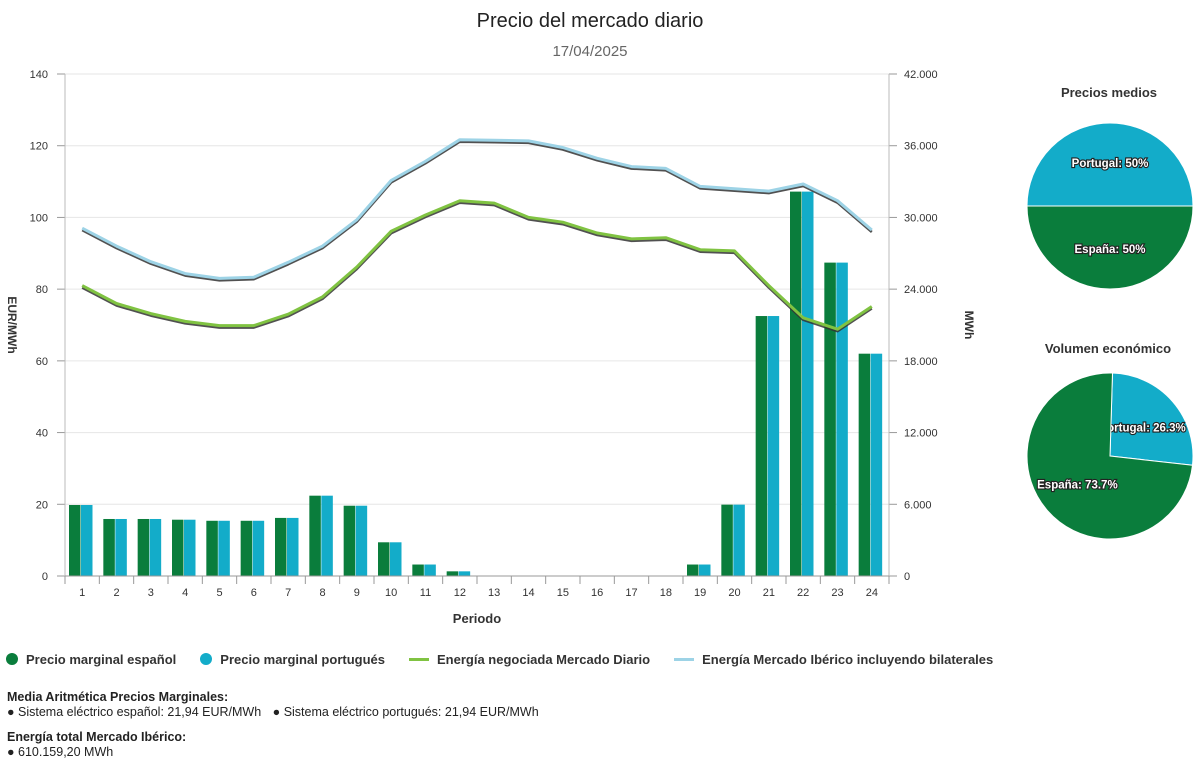 The height and width of the screenshot is (766, 1200). Describe the element at coordinates (528, 593) in the screenshot. I see `x-tick-label: 14` at that location.